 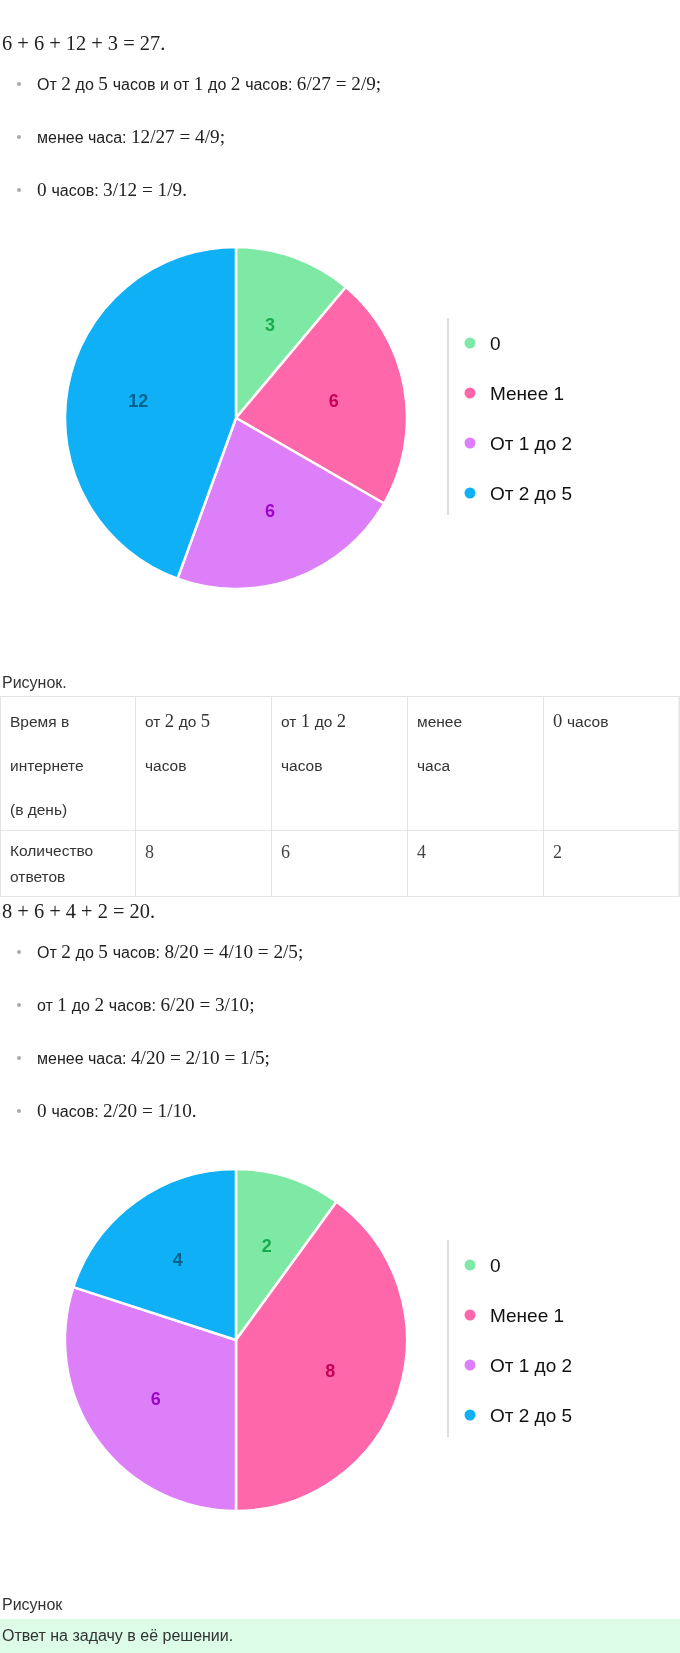 What do you see at coordinates (118, 1635) in the screenshot?
I see `text: Ответ на задачу в её решении.` at bounding box center [118, 1635].